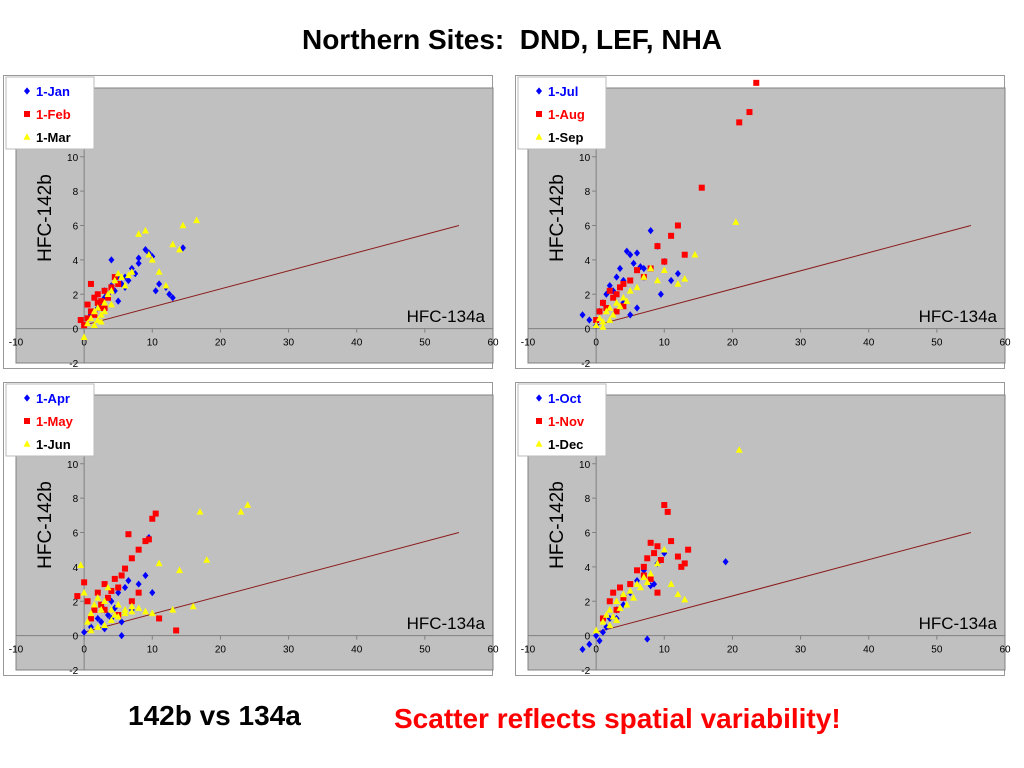 This screenshot has height=768, width=1024. Describe the element at coordinates (493, 650) in the screenshot. I see `x-tick-label: 60` at that location.